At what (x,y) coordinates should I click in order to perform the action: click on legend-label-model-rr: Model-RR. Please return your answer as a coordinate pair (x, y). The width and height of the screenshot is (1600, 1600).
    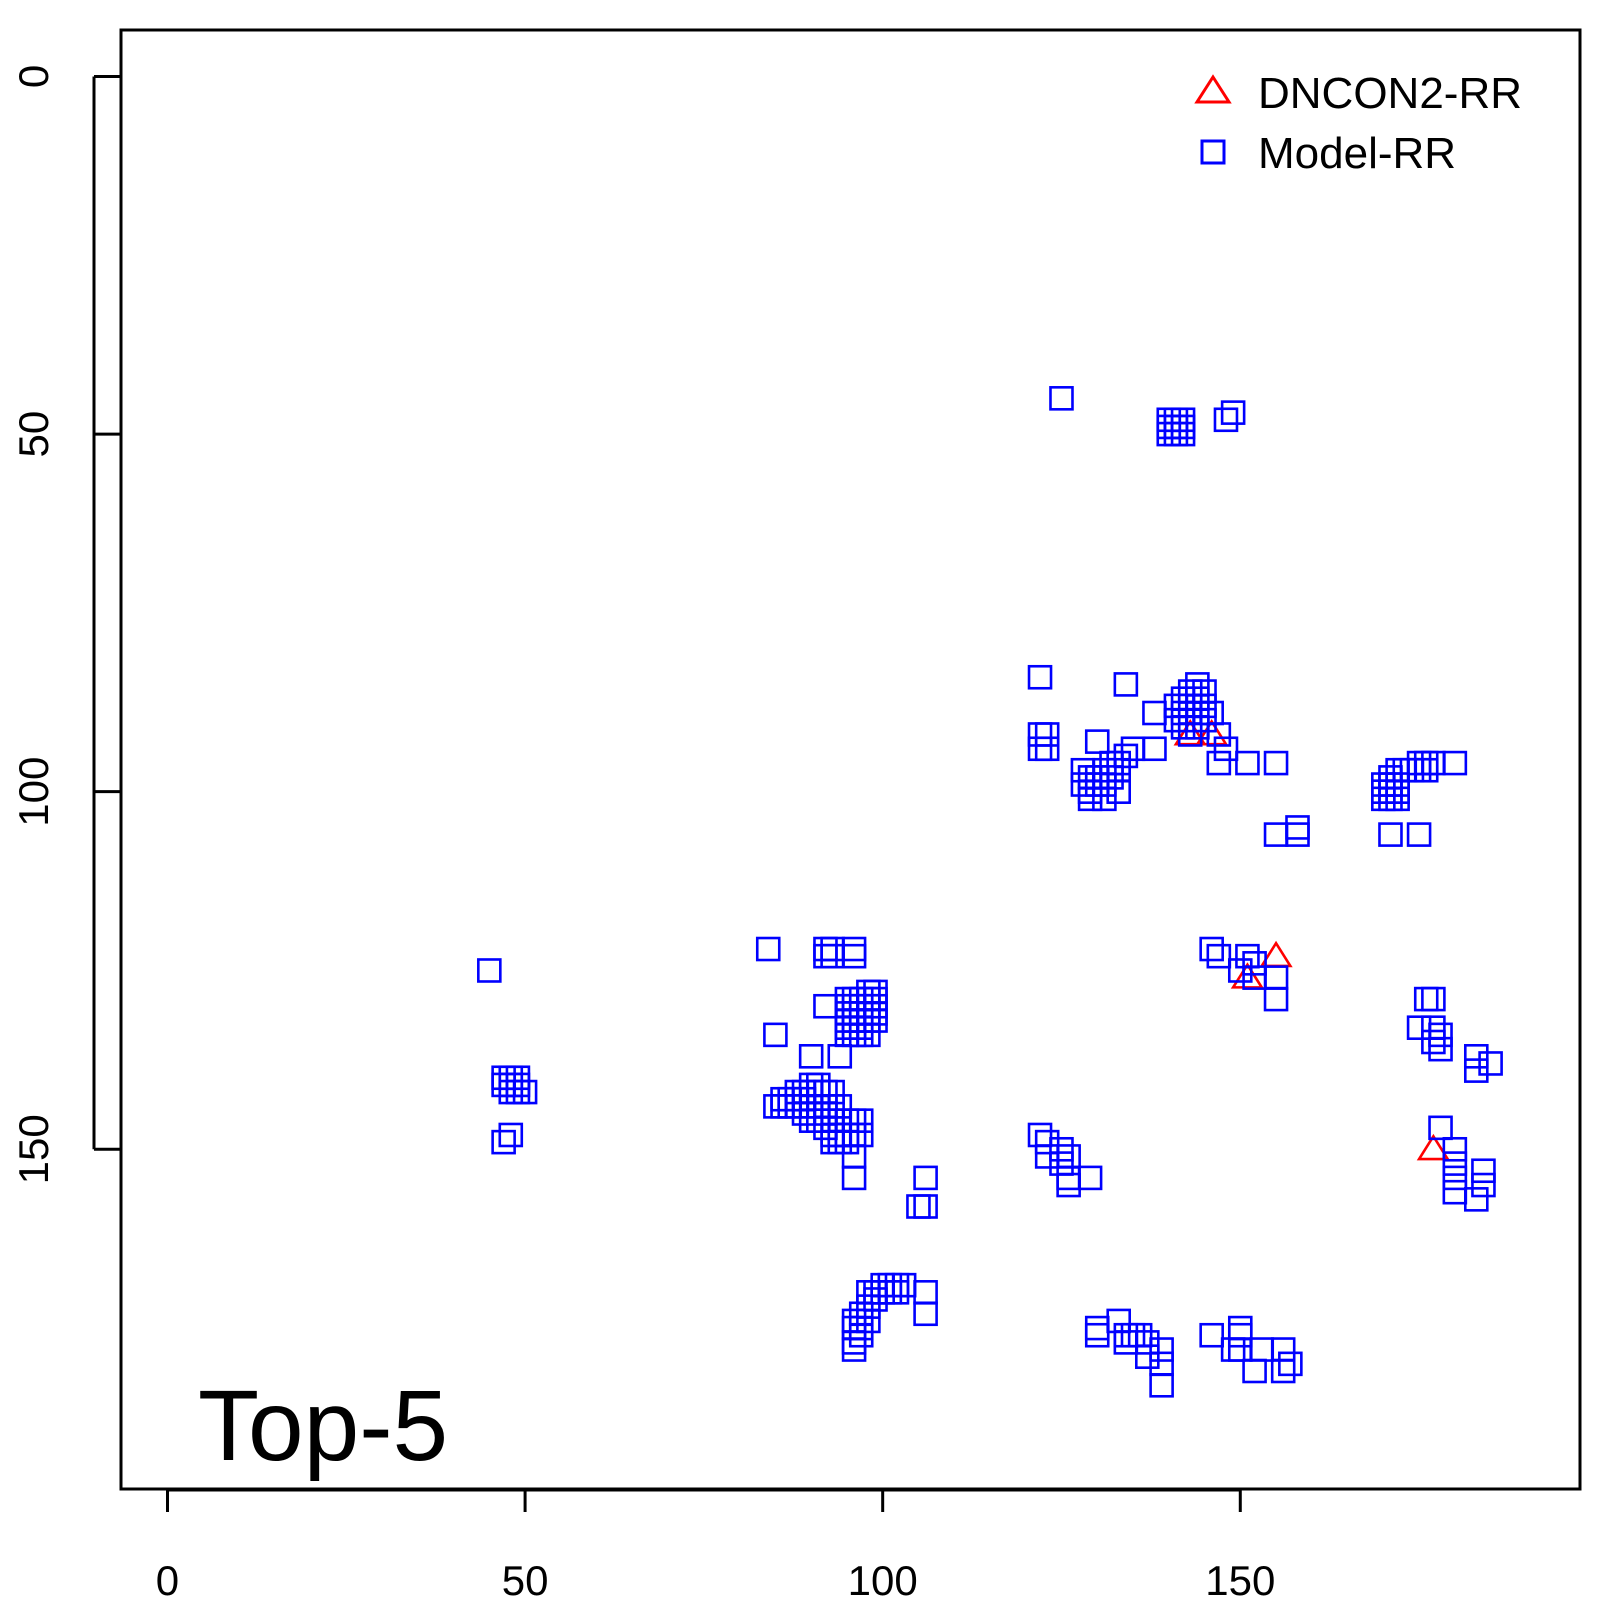
    Looking at the image, I should click on (1357, 153).